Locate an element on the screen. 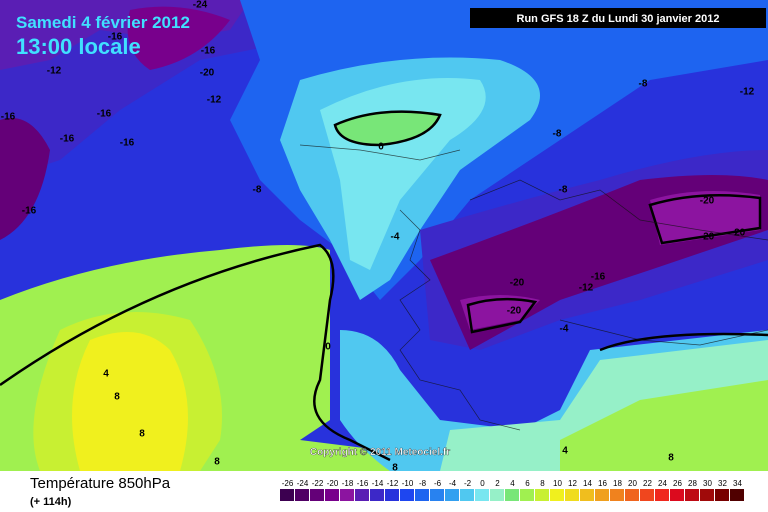  legend-label: 0 is located at coordinates (482, 483).